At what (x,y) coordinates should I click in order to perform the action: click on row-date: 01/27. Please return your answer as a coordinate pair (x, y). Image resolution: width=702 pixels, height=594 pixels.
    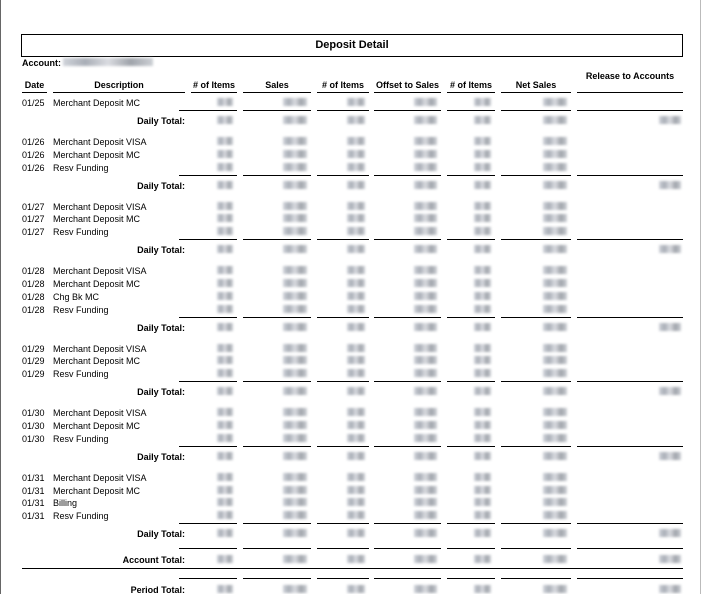
    Looking at the image, I should click on (33, 206).